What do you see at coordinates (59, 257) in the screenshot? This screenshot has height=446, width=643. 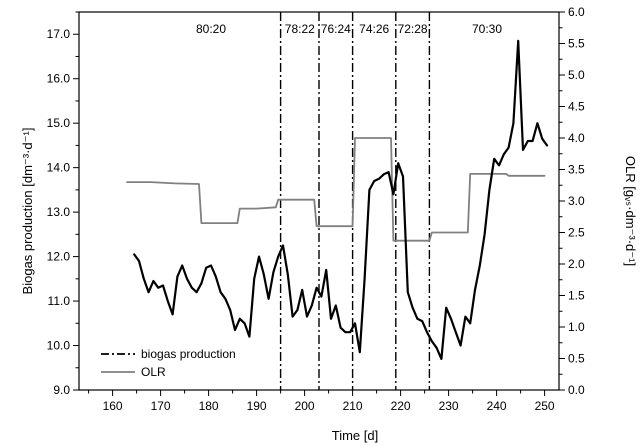 I see `y-left-tick-label: 12.0` at bounding box center [59, 257].